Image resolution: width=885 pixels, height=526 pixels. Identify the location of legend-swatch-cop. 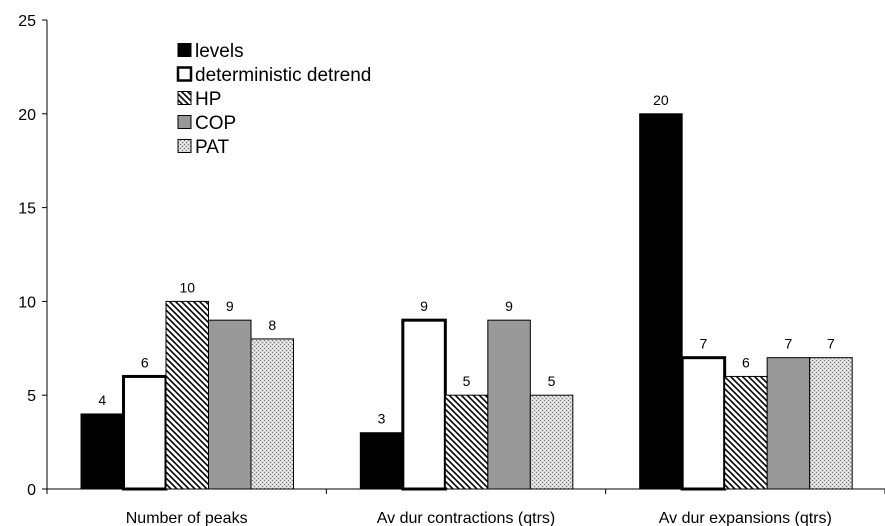
(184, 122).